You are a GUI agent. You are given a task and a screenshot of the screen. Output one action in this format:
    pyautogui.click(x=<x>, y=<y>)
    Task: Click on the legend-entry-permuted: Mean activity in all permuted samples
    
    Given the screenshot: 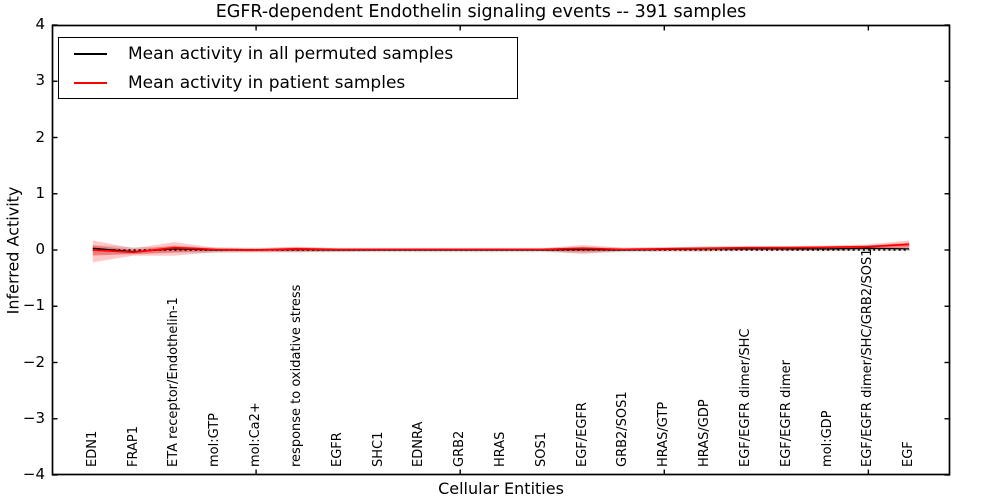 What is the action you would take?
    pyautogui.click(x=288, y=53)
    